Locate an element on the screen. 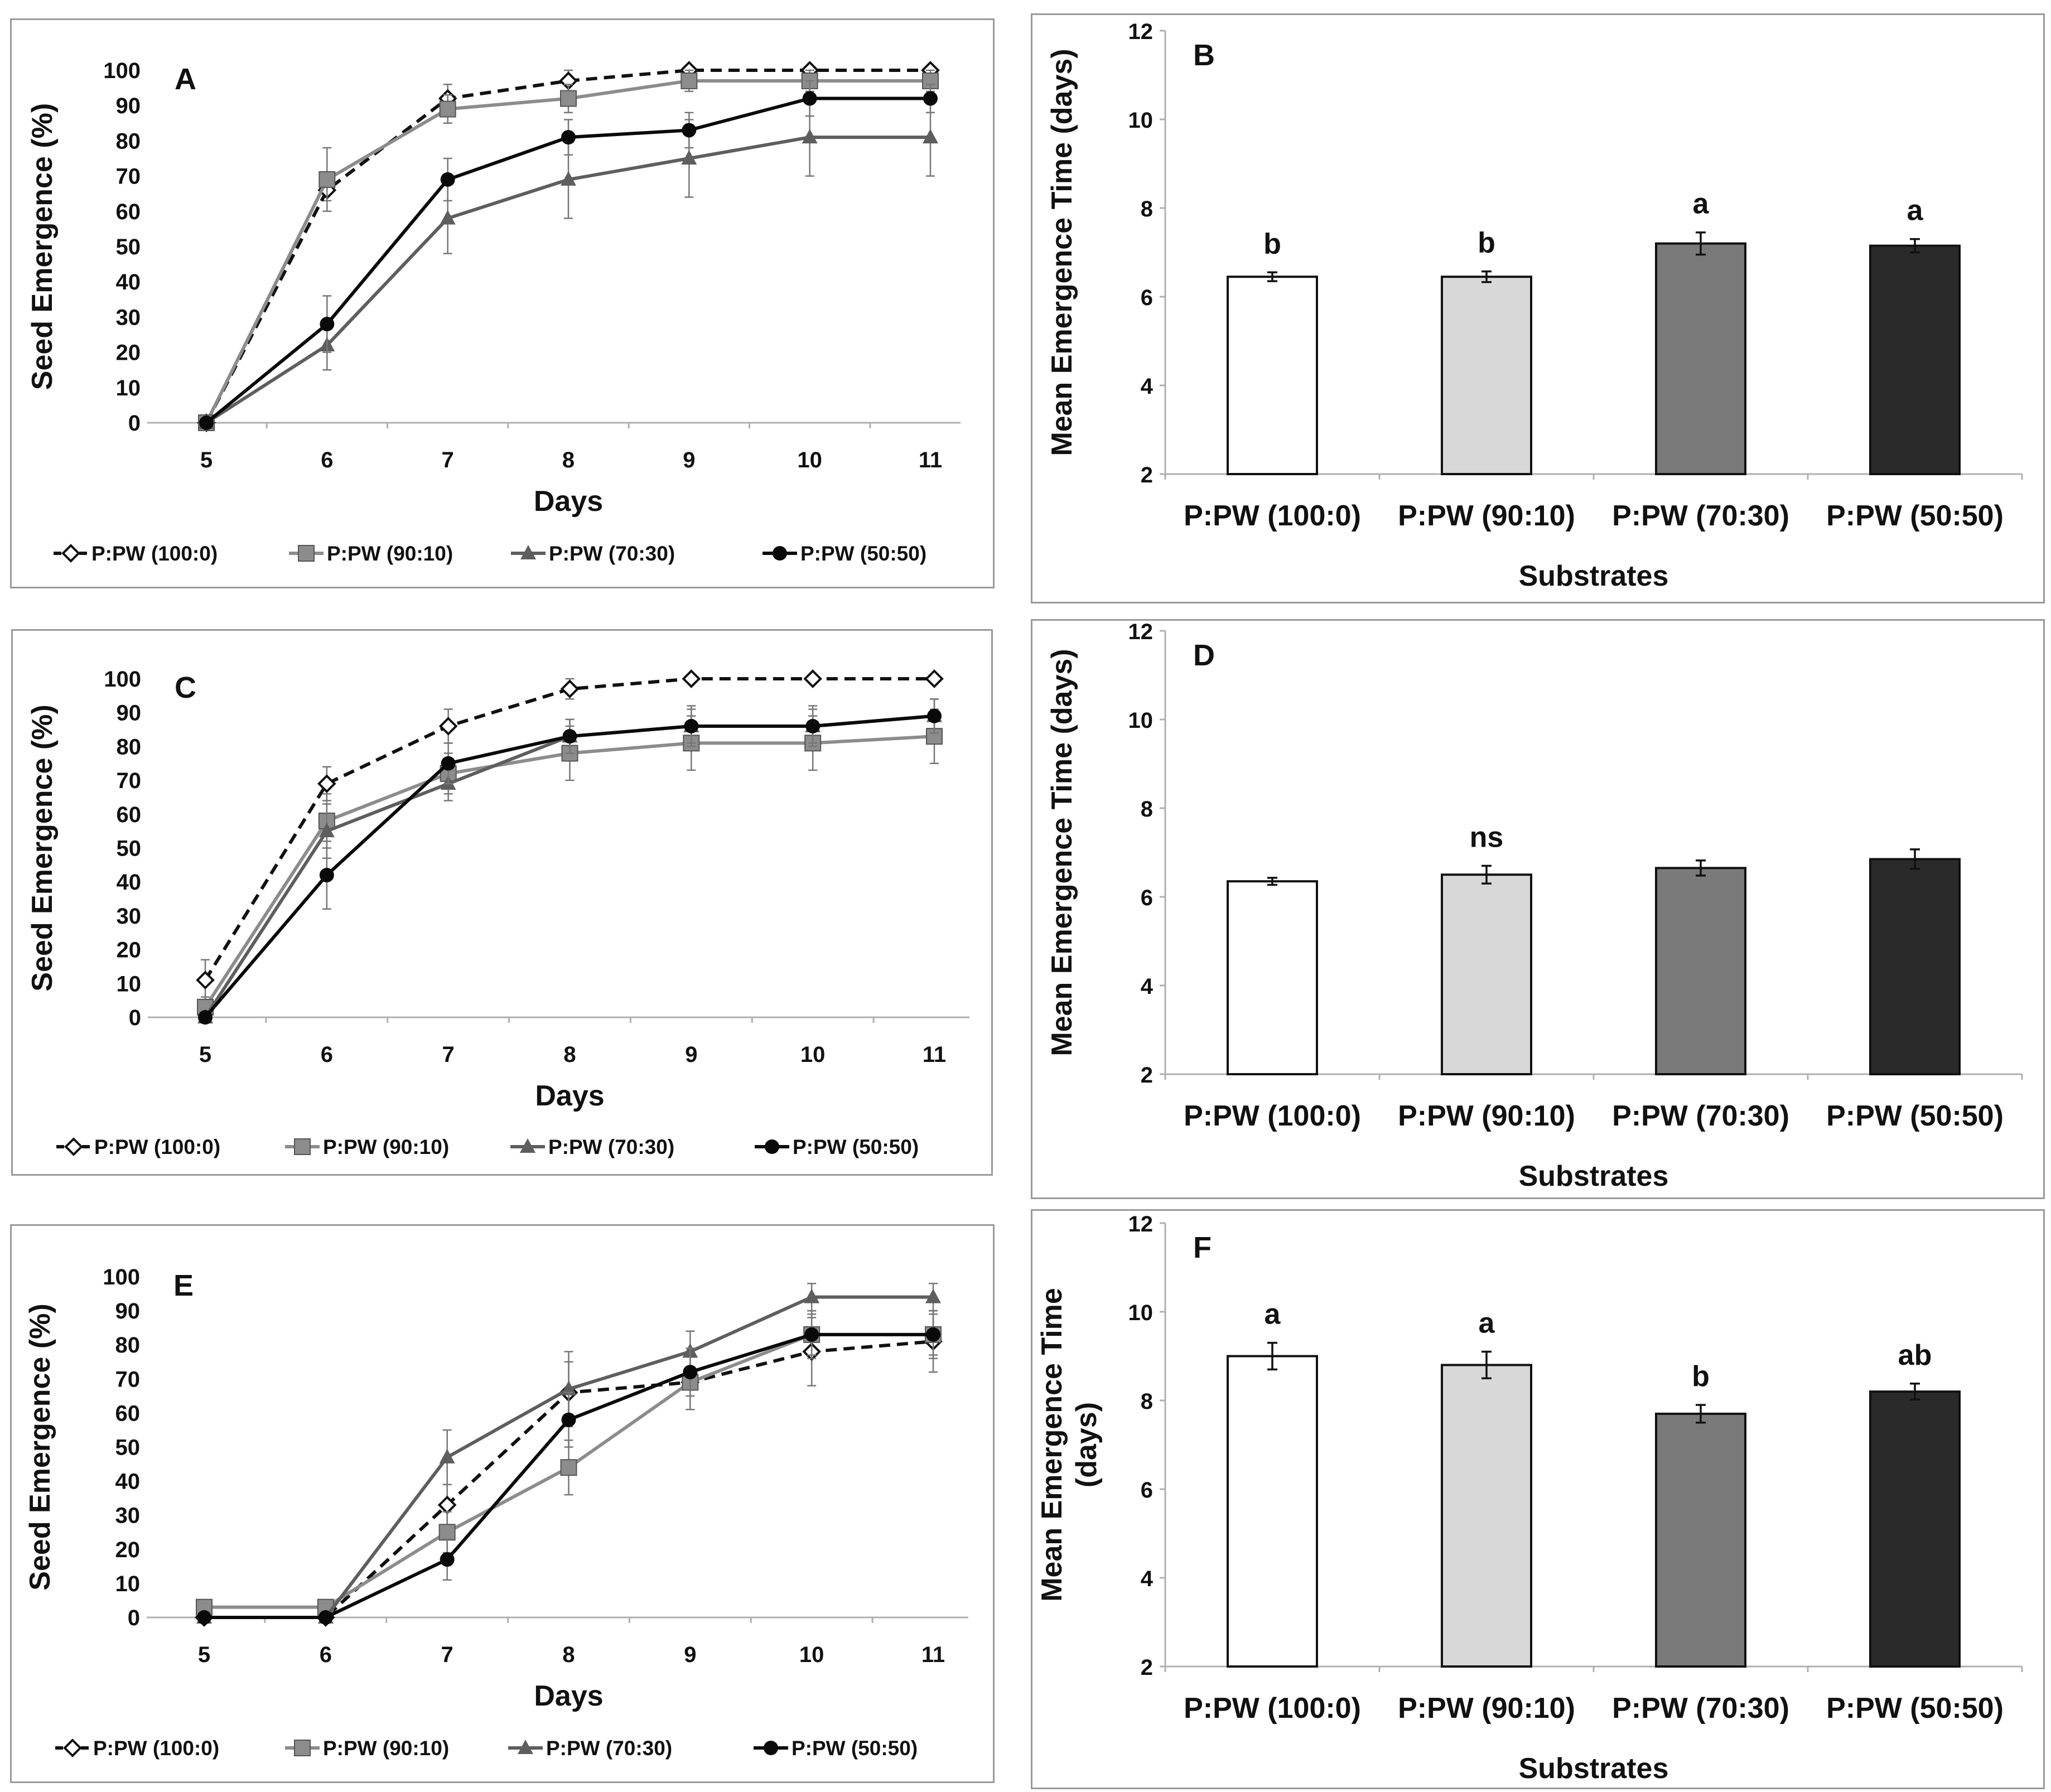 This screenshot has height=1792, width=2051. x-category-label: P:PW (90:10) is located at coordinates (1487, 1709).